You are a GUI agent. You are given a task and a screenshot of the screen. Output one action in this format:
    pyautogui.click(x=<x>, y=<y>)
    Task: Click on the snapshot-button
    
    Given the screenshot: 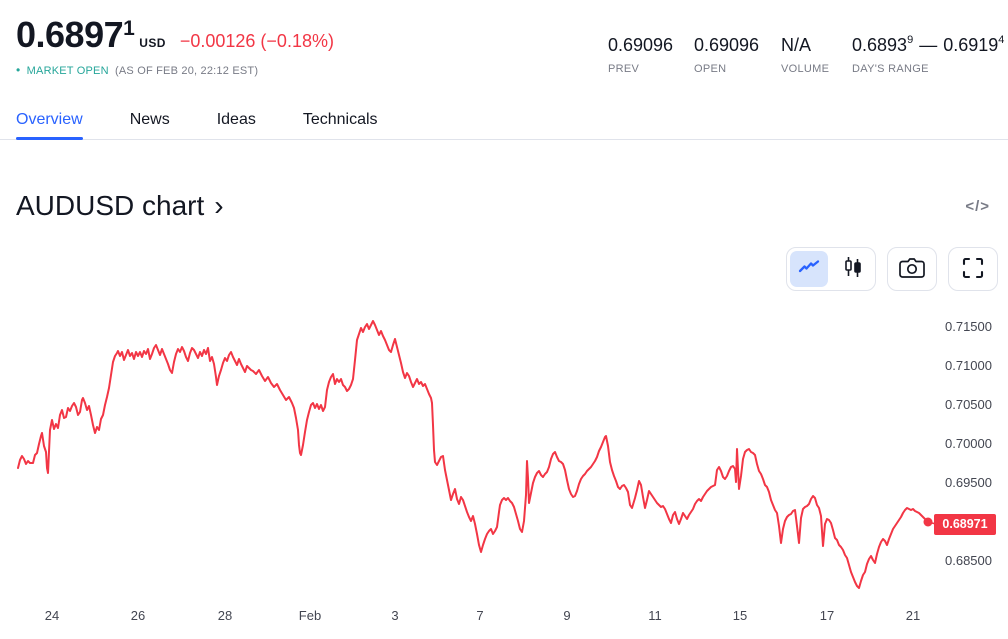 What is the action you would take?
    pyautogui.click(x=912, y=269)
    